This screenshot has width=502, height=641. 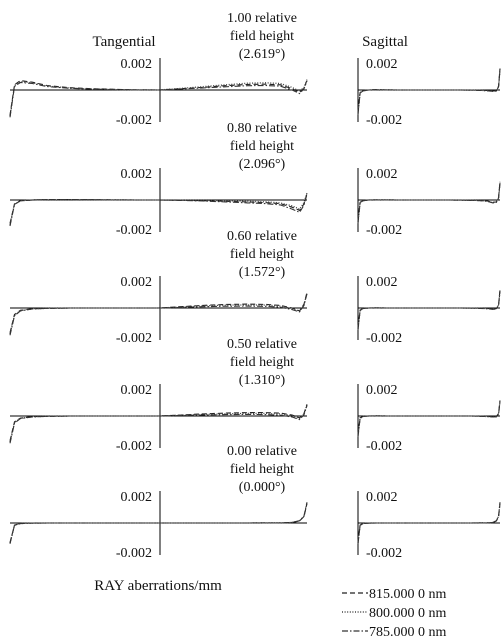 I want to click on field-title-line: (2.096°), so click(x=262, y=164).